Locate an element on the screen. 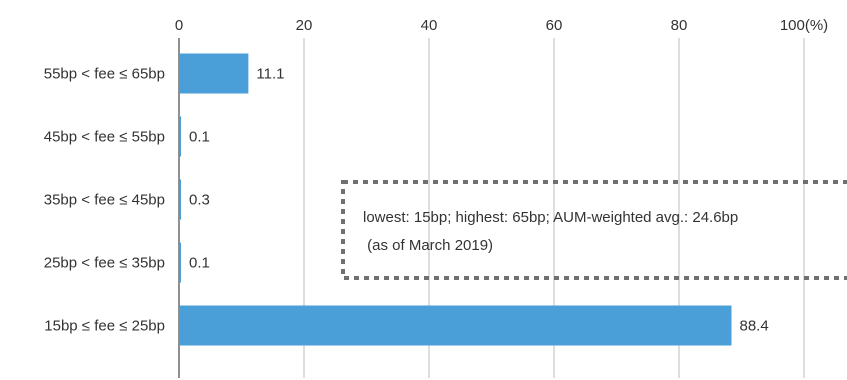 This screenshot has height=380, width=847. category-label: 55bp < fee ≤ 65bp is located at coordinates (104, 74).